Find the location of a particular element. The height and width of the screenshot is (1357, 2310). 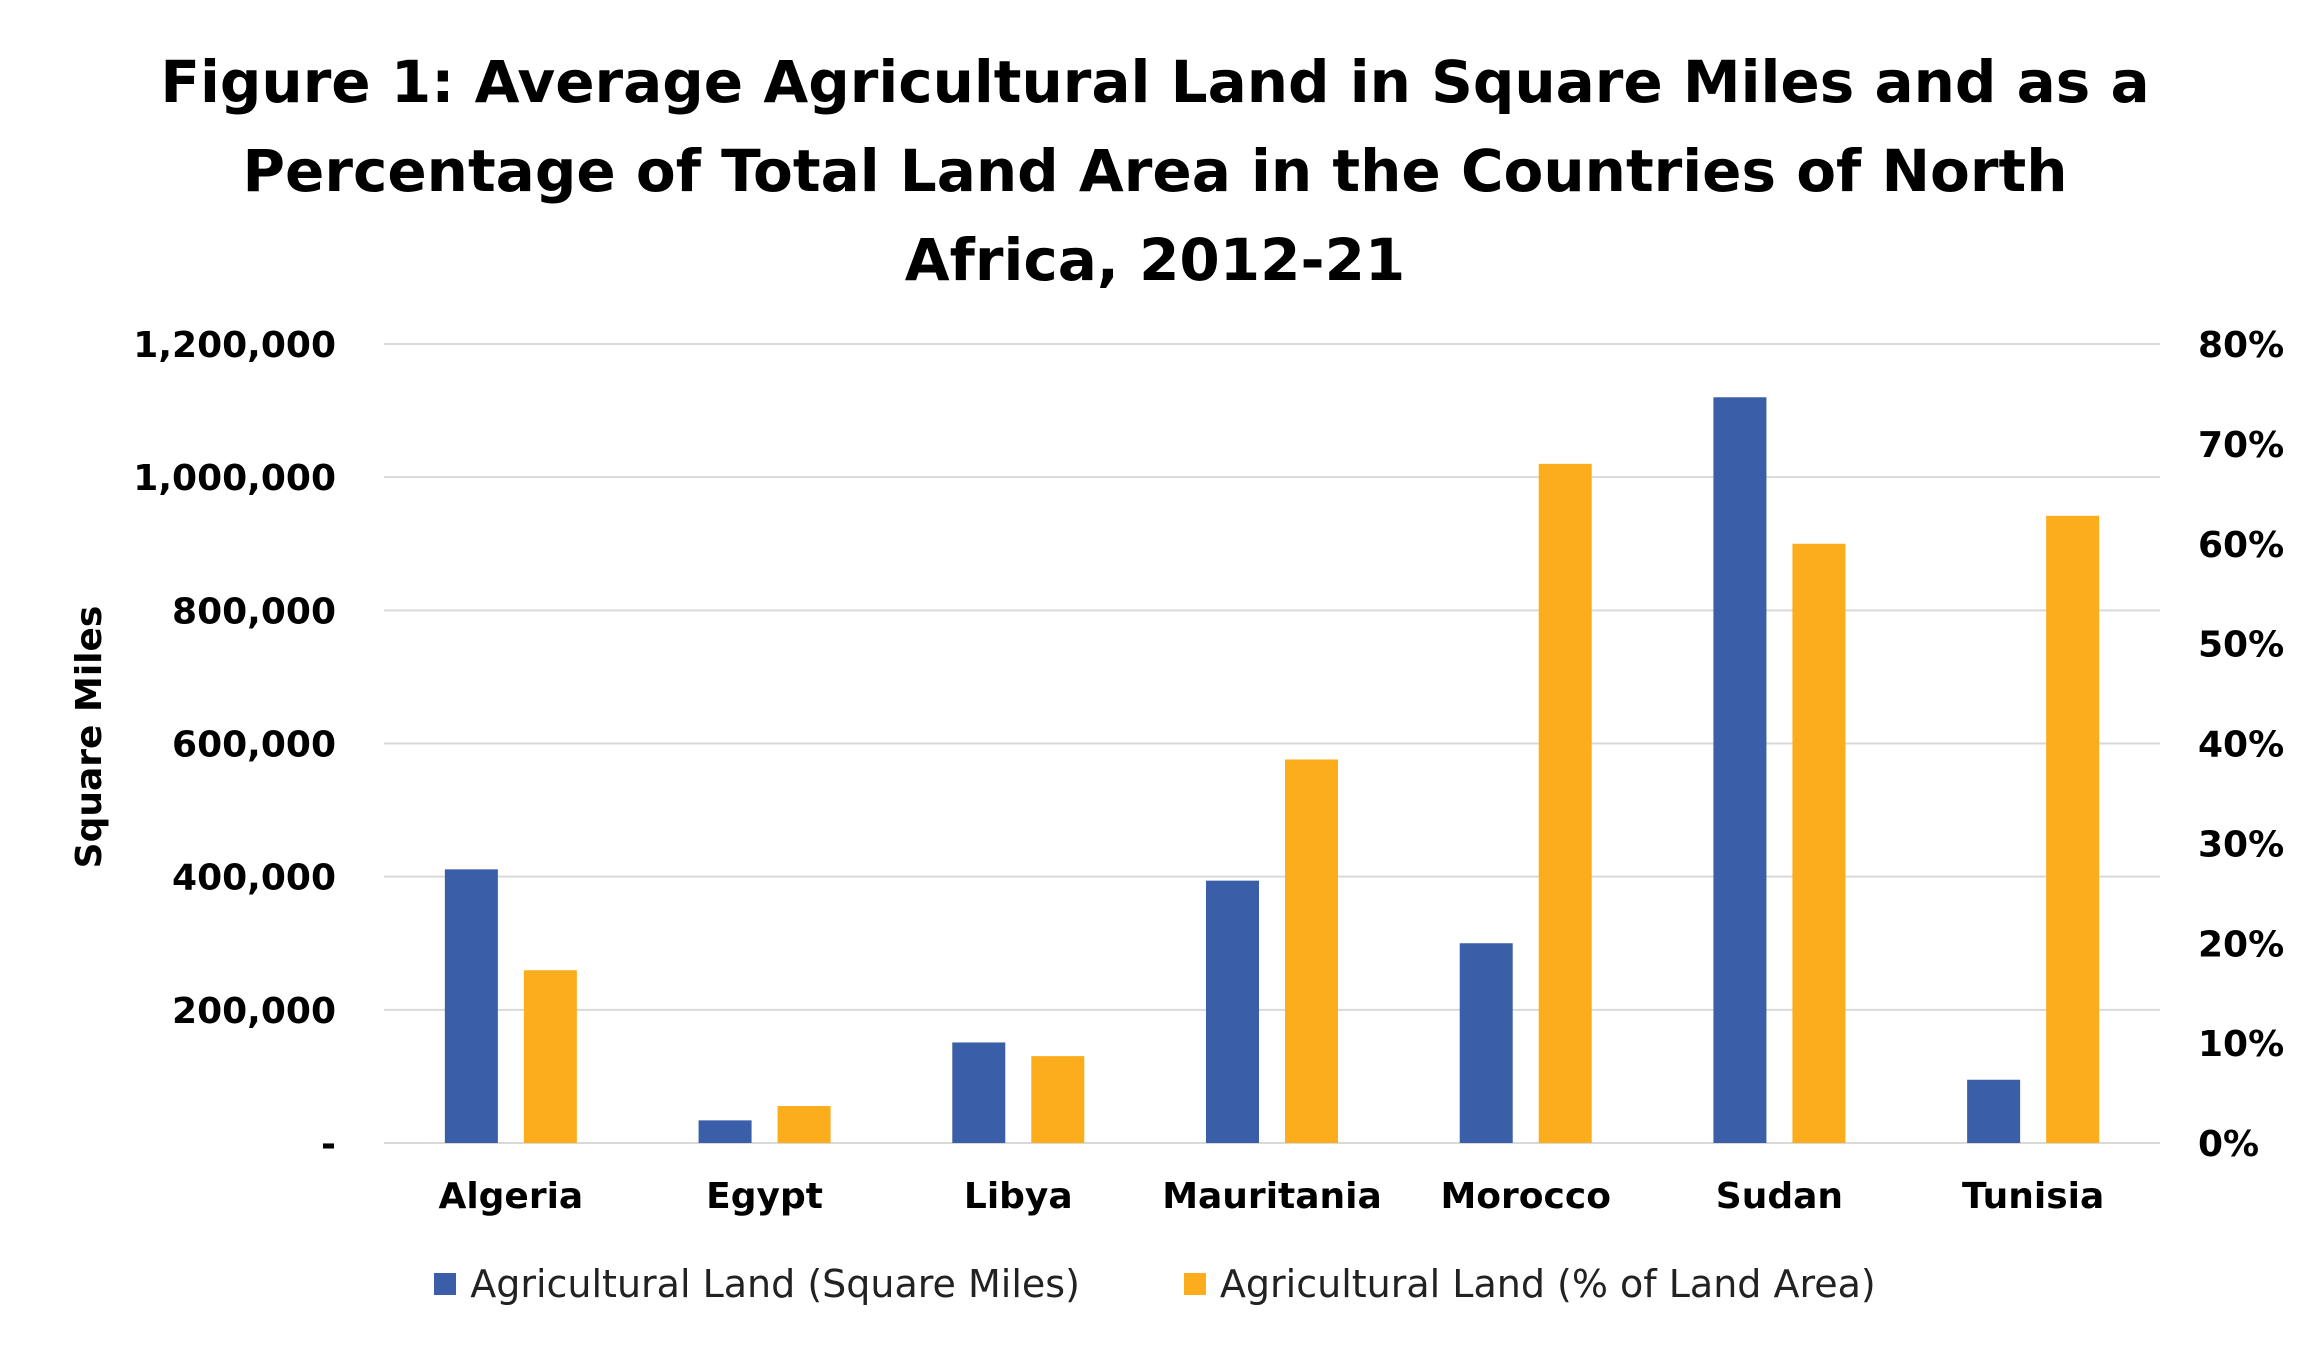

chart-title-line: Africa, 2012-21 is located at coordinates (1155, 260).